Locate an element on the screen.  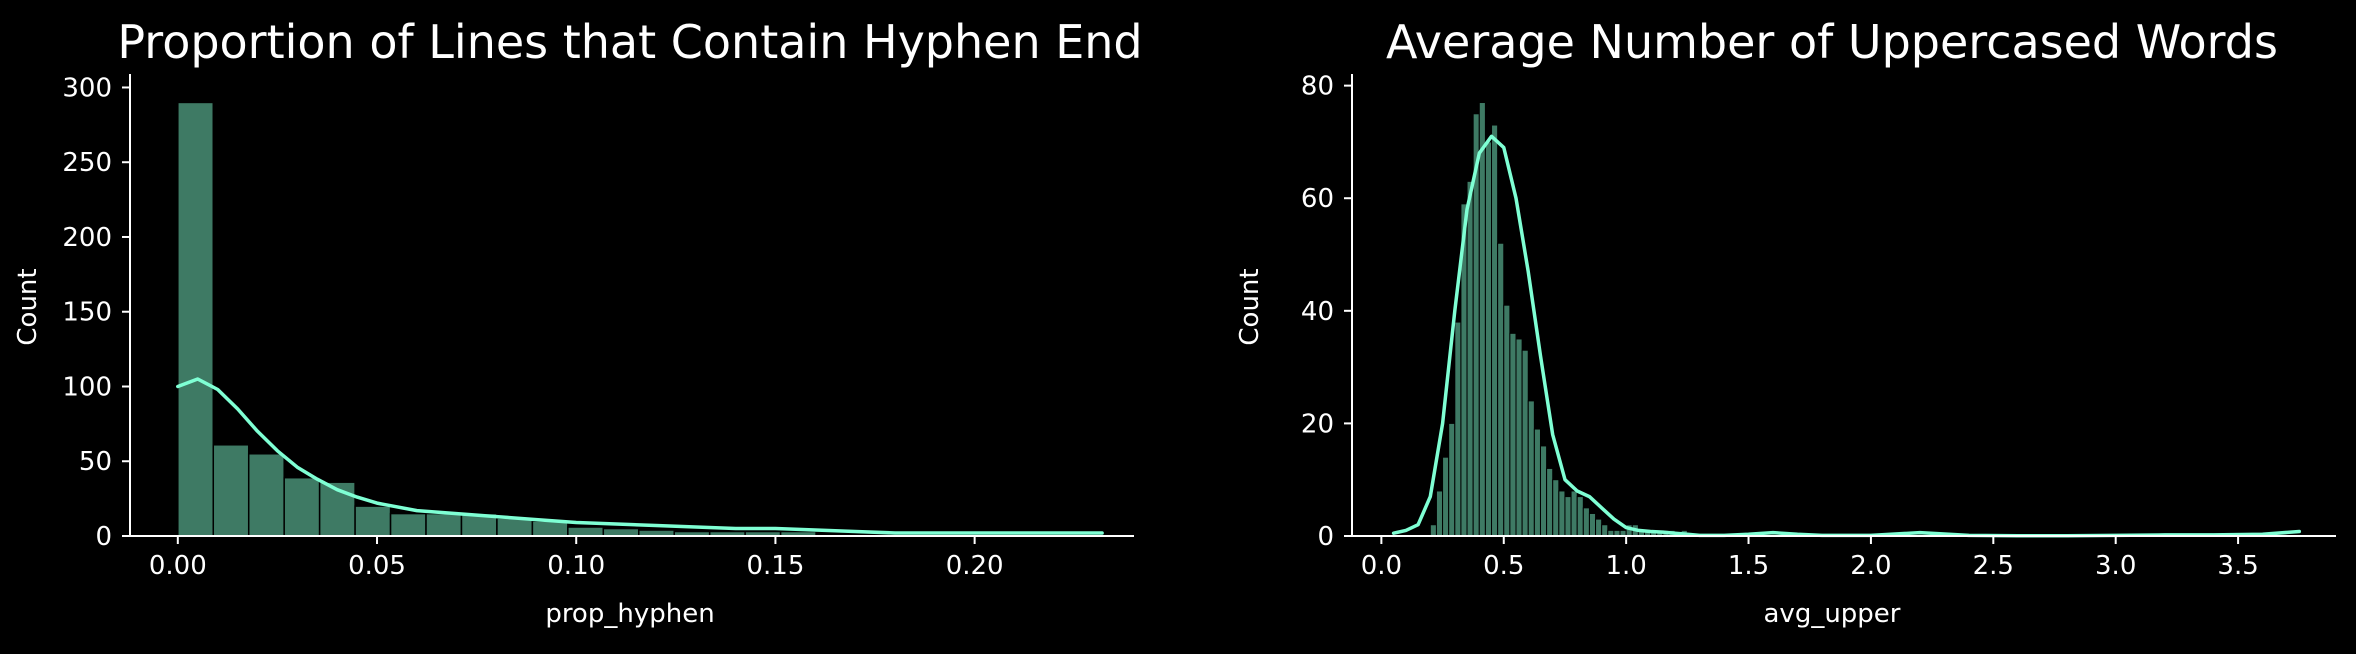
y-tick-label: 150 is located at coordinates (87, 313).